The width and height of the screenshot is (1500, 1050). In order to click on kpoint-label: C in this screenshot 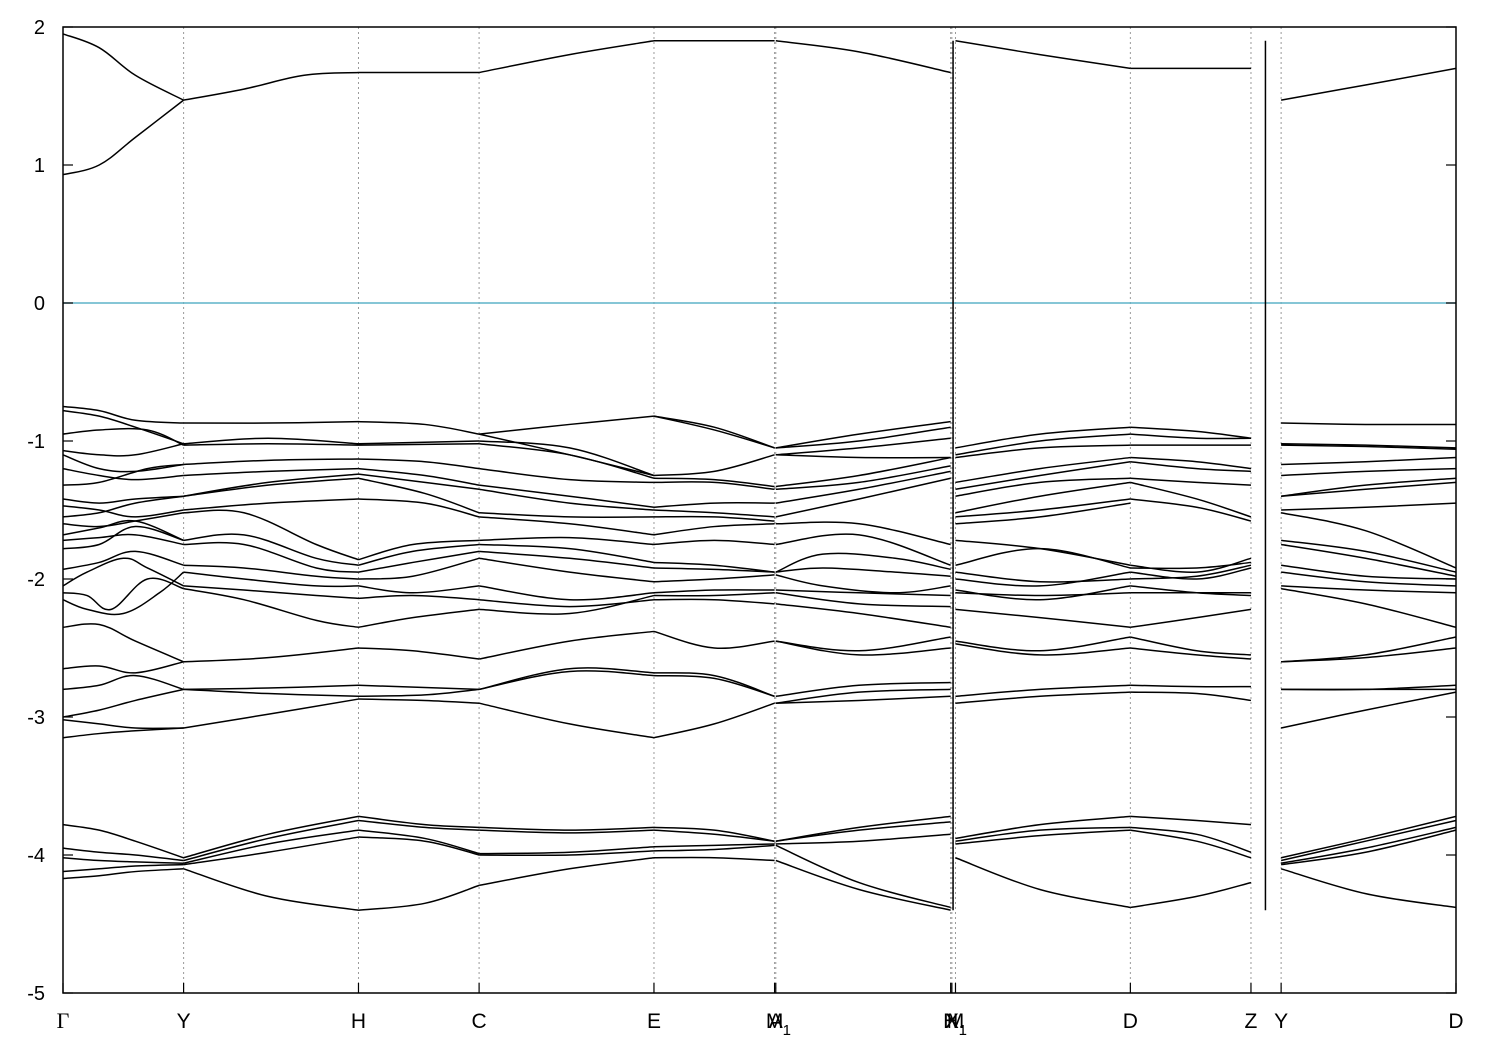, I will do `click(479, 1021)`.